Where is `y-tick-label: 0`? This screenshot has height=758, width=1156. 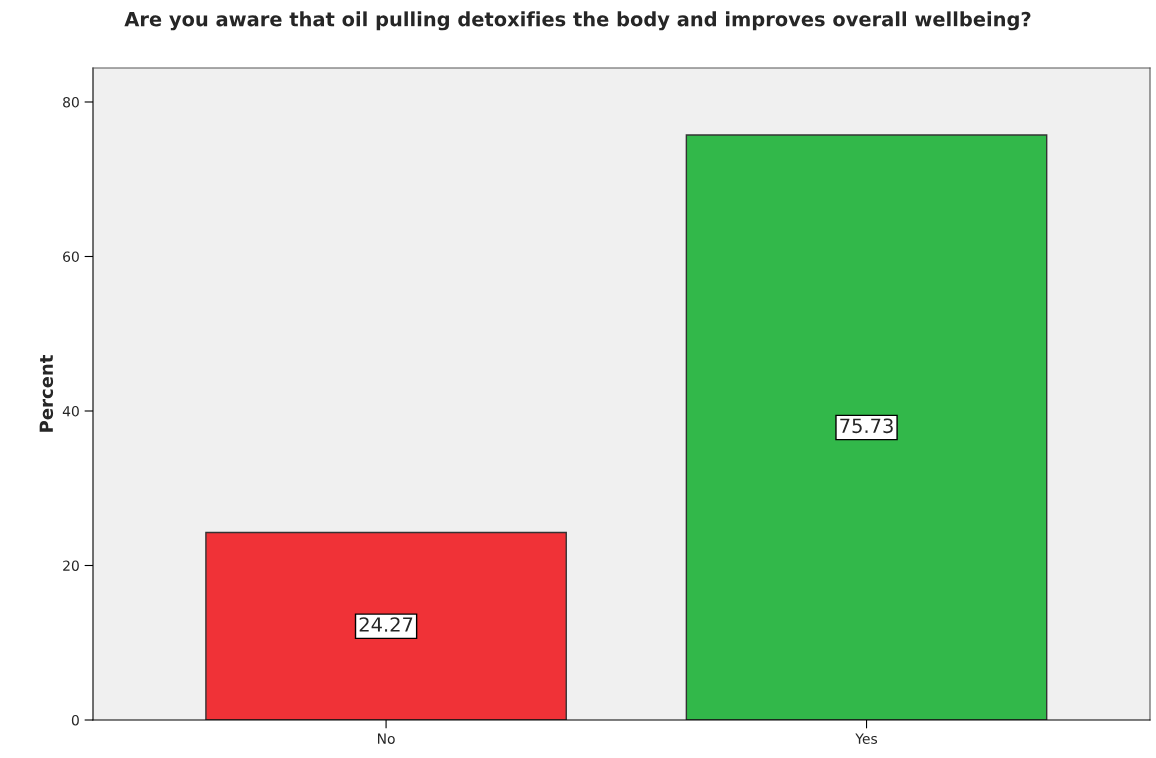 y-tick-label: 0 is located at coordinates (75, 720).